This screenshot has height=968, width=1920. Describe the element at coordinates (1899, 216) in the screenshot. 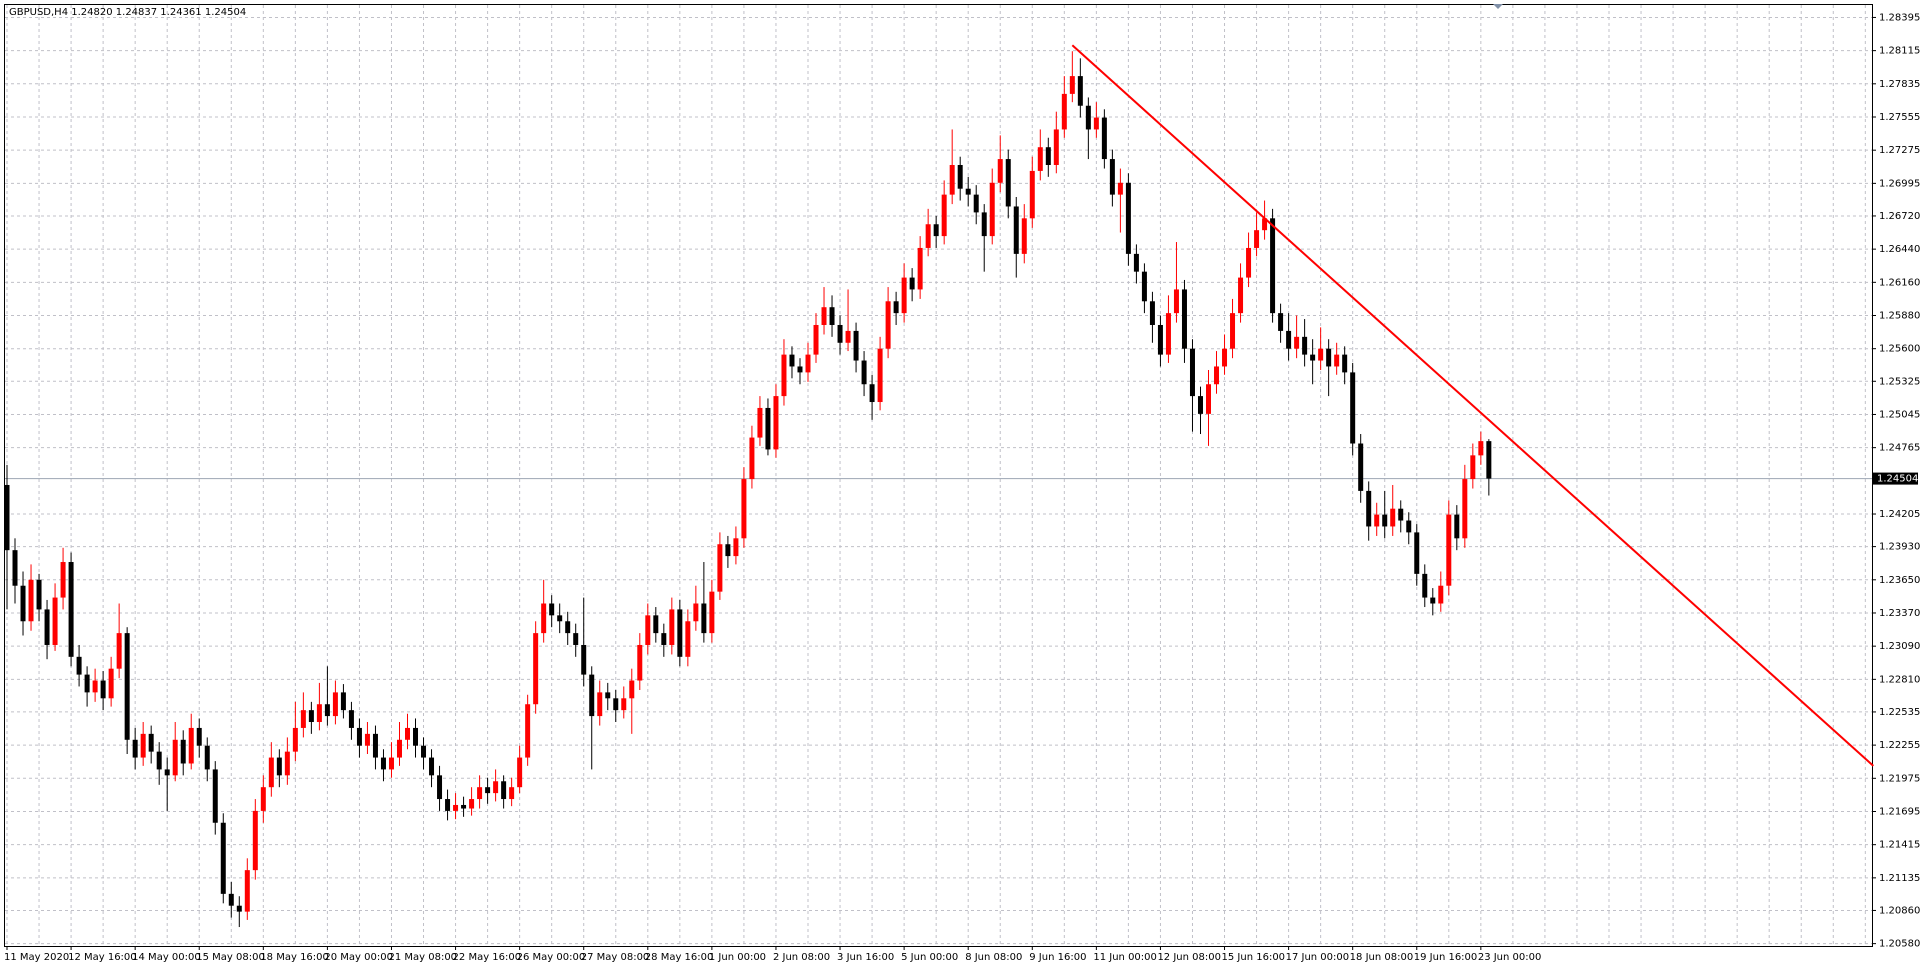

I see `y-tick-label: 1.26720` at that location.